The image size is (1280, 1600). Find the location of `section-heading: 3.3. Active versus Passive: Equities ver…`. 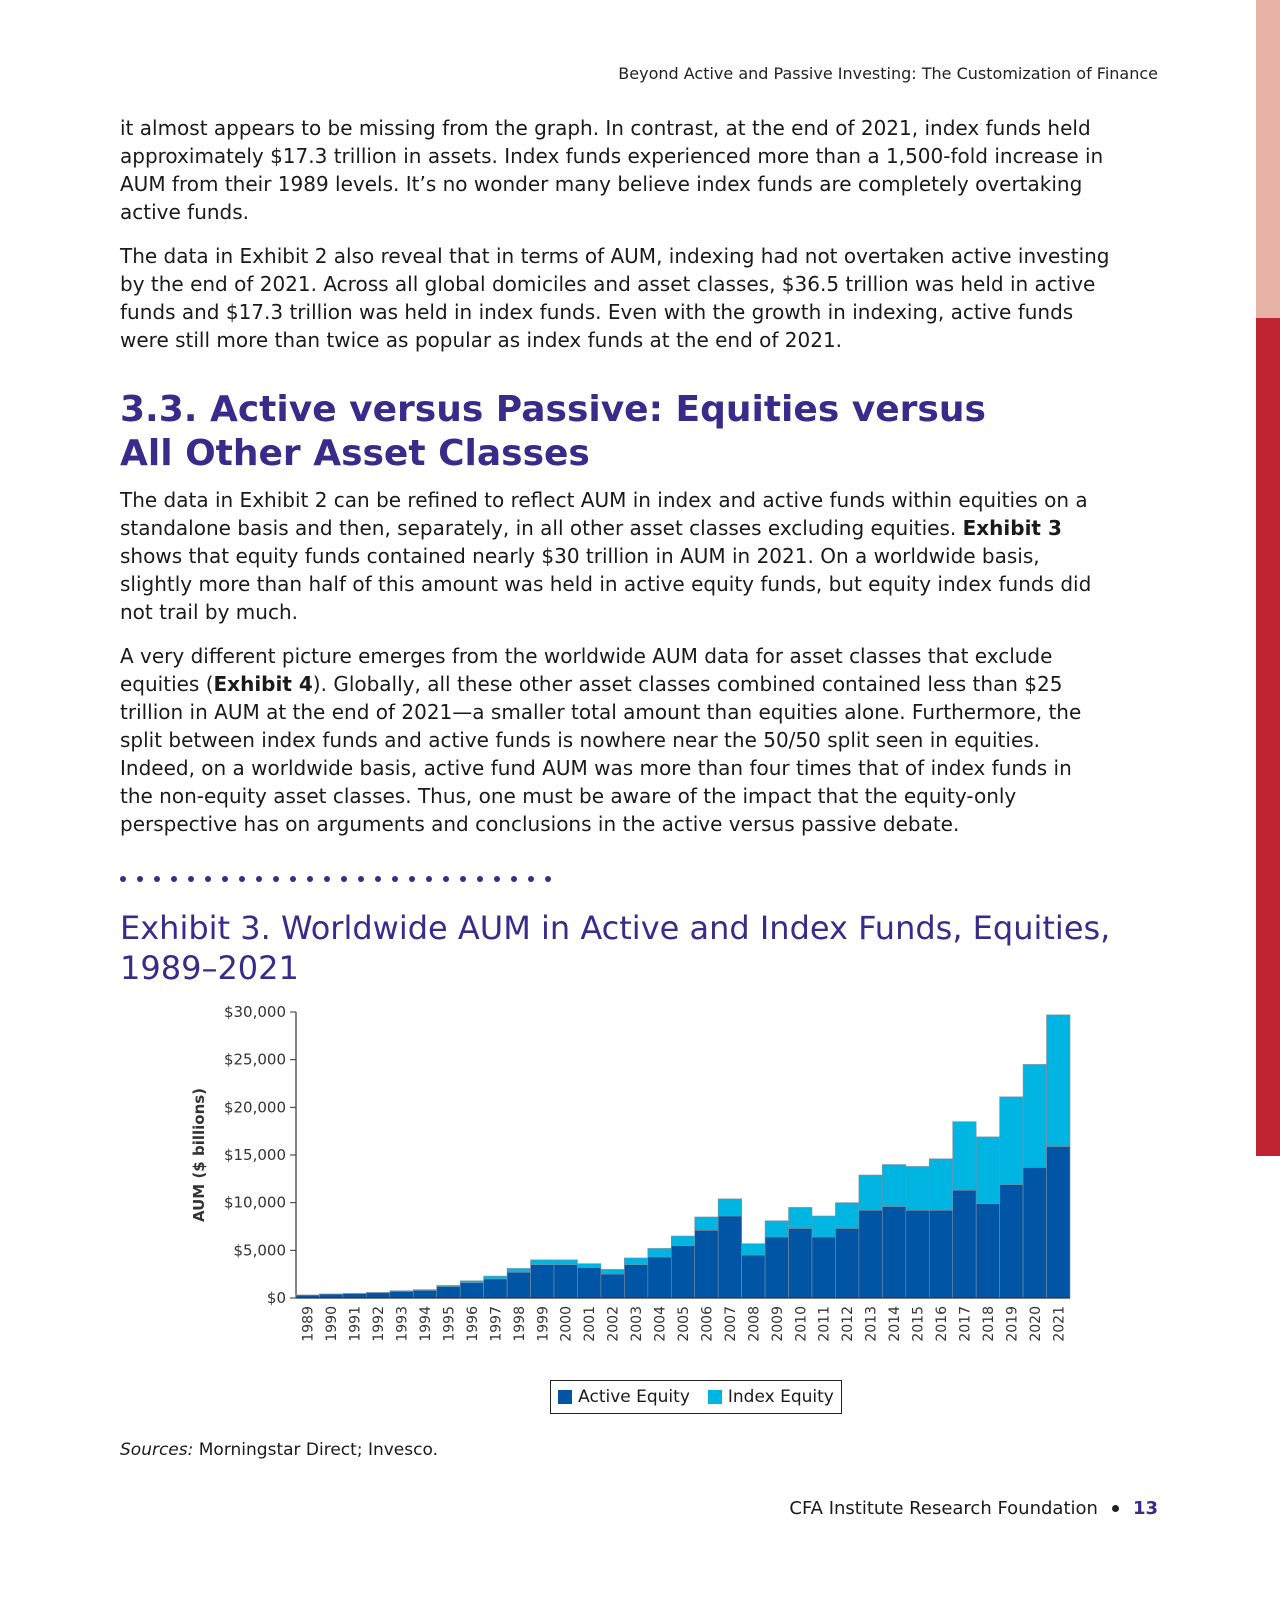

section-heading: 3.3. Active versus Passive: Equities ver… is located at coordinates (570, 432).